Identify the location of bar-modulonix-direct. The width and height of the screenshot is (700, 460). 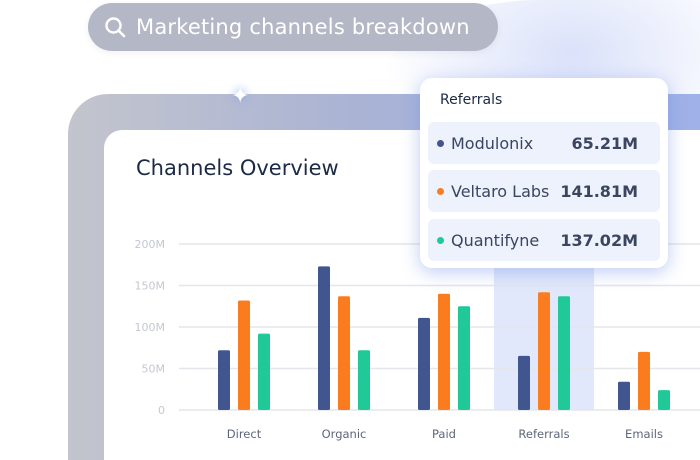
(224, 380).